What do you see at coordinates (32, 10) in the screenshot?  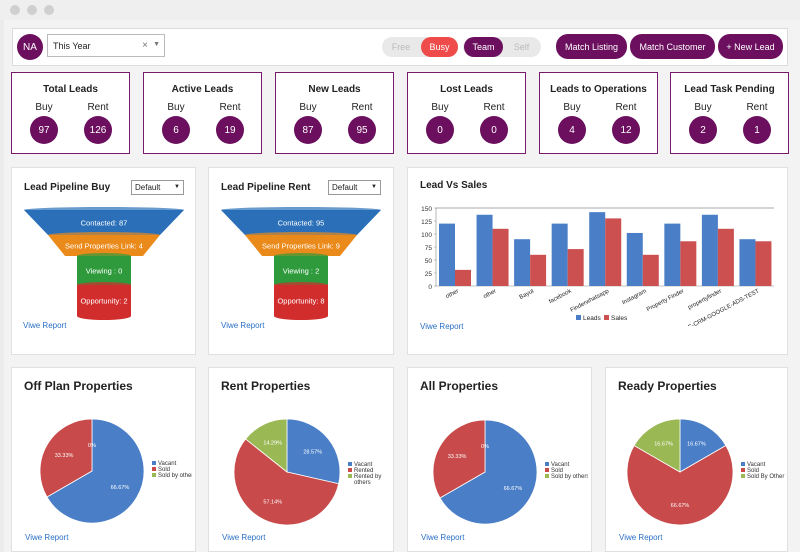 I see `window-minimize-dot` at bounding box center [32, 10].